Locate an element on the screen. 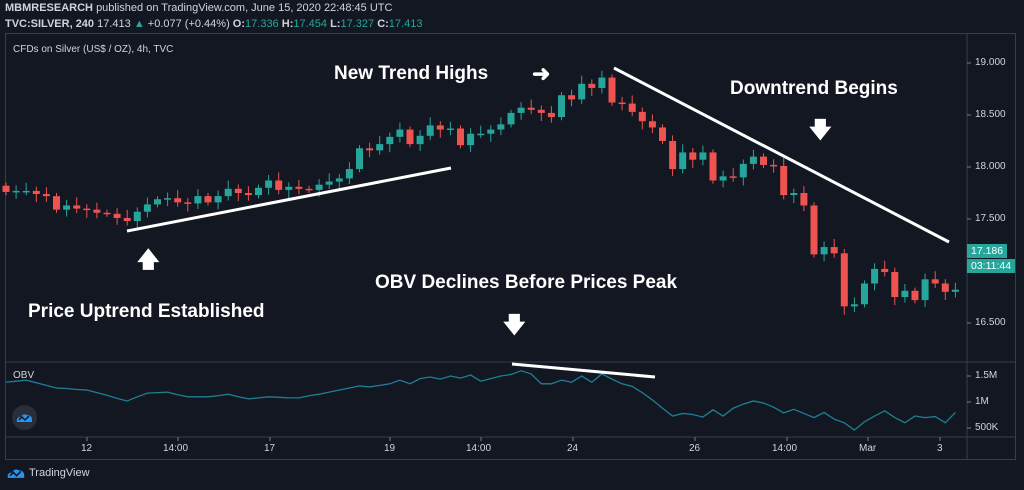  low-value: 17.327 is located at coordinates (357, 24).